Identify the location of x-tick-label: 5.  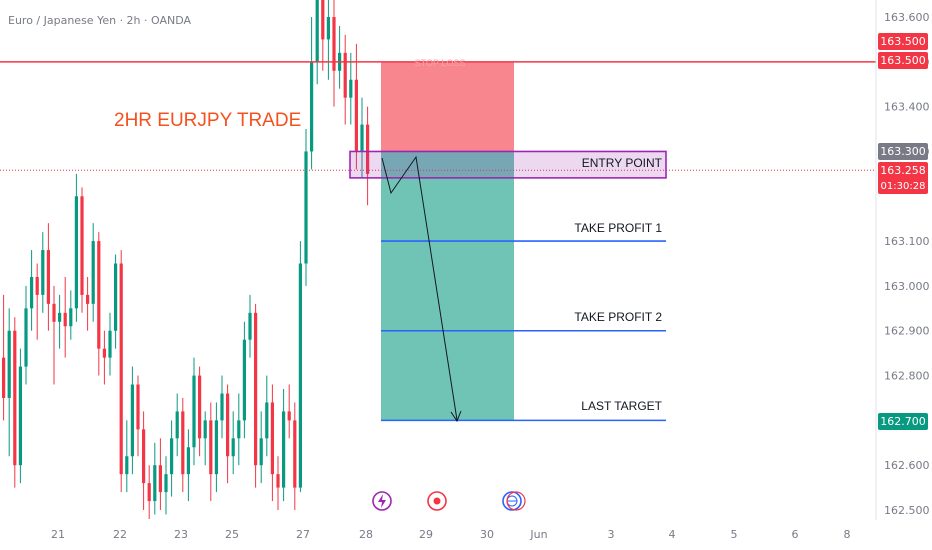
(734, 534).